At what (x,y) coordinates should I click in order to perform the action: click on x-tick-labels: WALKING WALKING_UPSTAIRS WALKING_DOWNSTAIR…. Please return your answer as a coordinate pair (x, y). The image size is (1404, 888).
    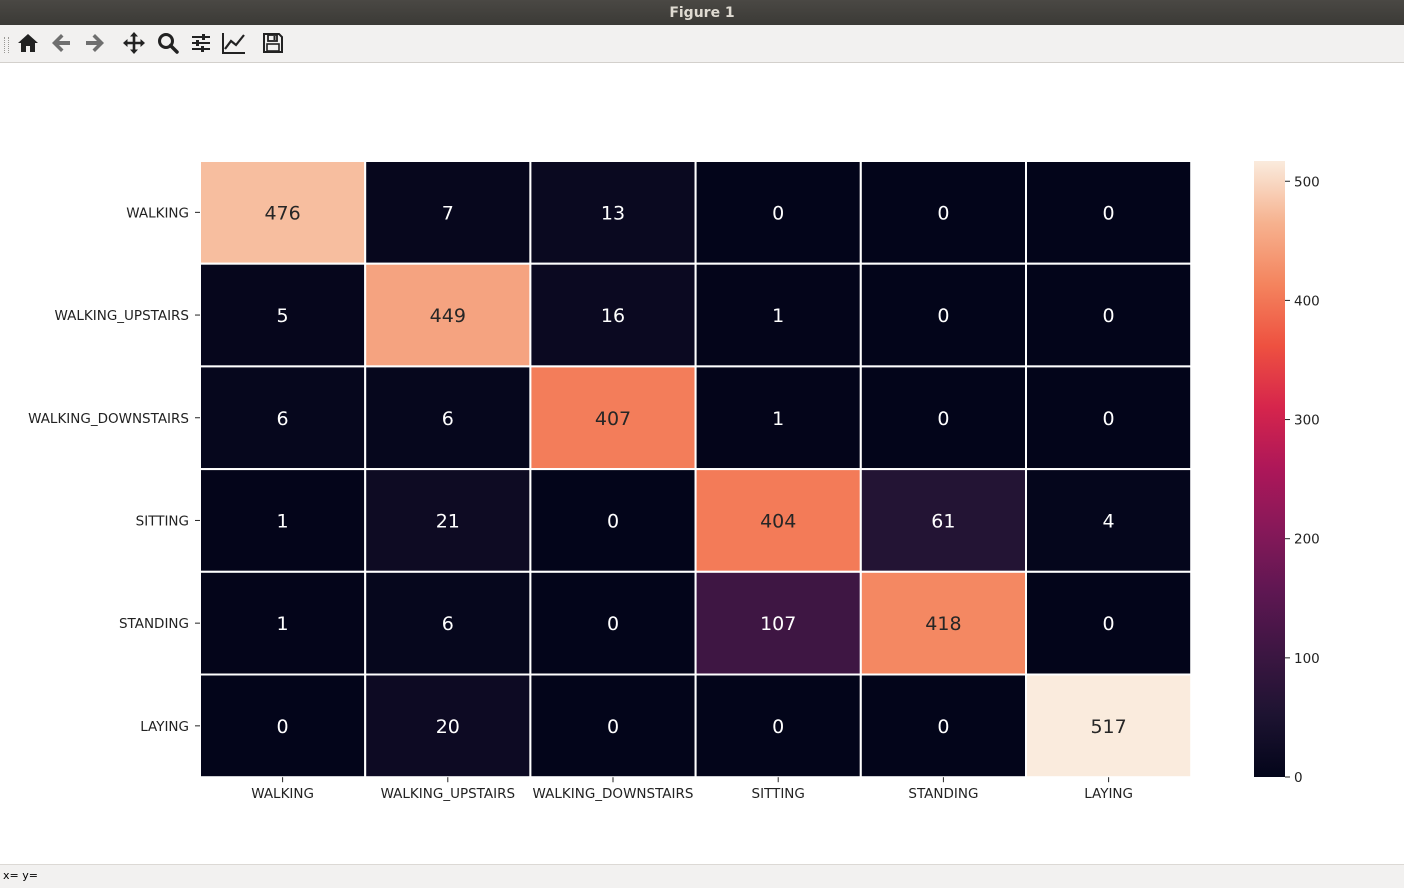
    Looking at the image, I should click on (692, 789).